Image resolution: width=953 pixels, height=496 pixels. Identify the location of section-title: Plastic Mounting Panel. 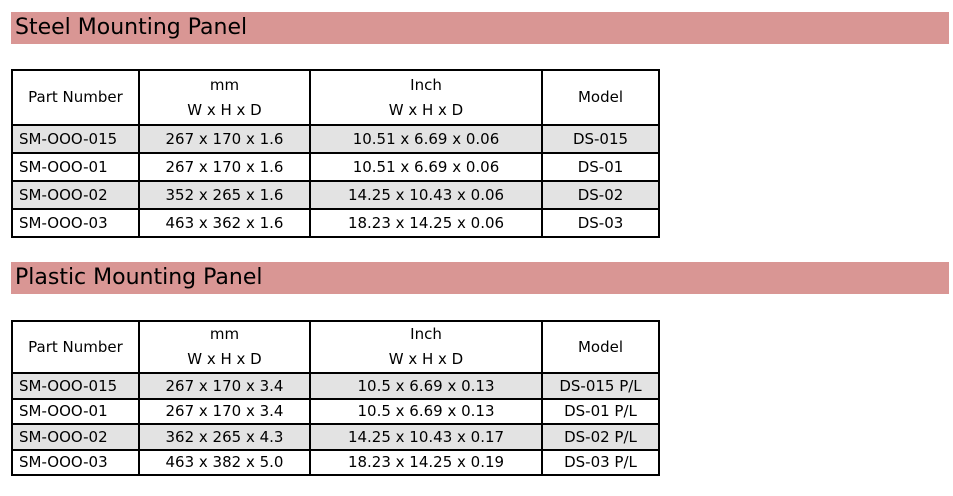
(480, 278).